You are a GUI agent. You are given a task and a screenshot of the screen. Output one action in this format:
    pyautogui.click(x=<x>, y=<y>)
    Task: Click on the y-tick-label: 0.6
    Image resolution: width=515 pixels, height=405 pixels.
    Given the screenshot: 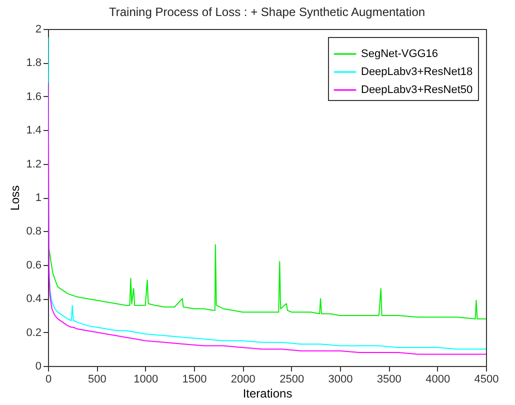 What is the action you would take?
    pyautogui.click(x=34, y=265)
    